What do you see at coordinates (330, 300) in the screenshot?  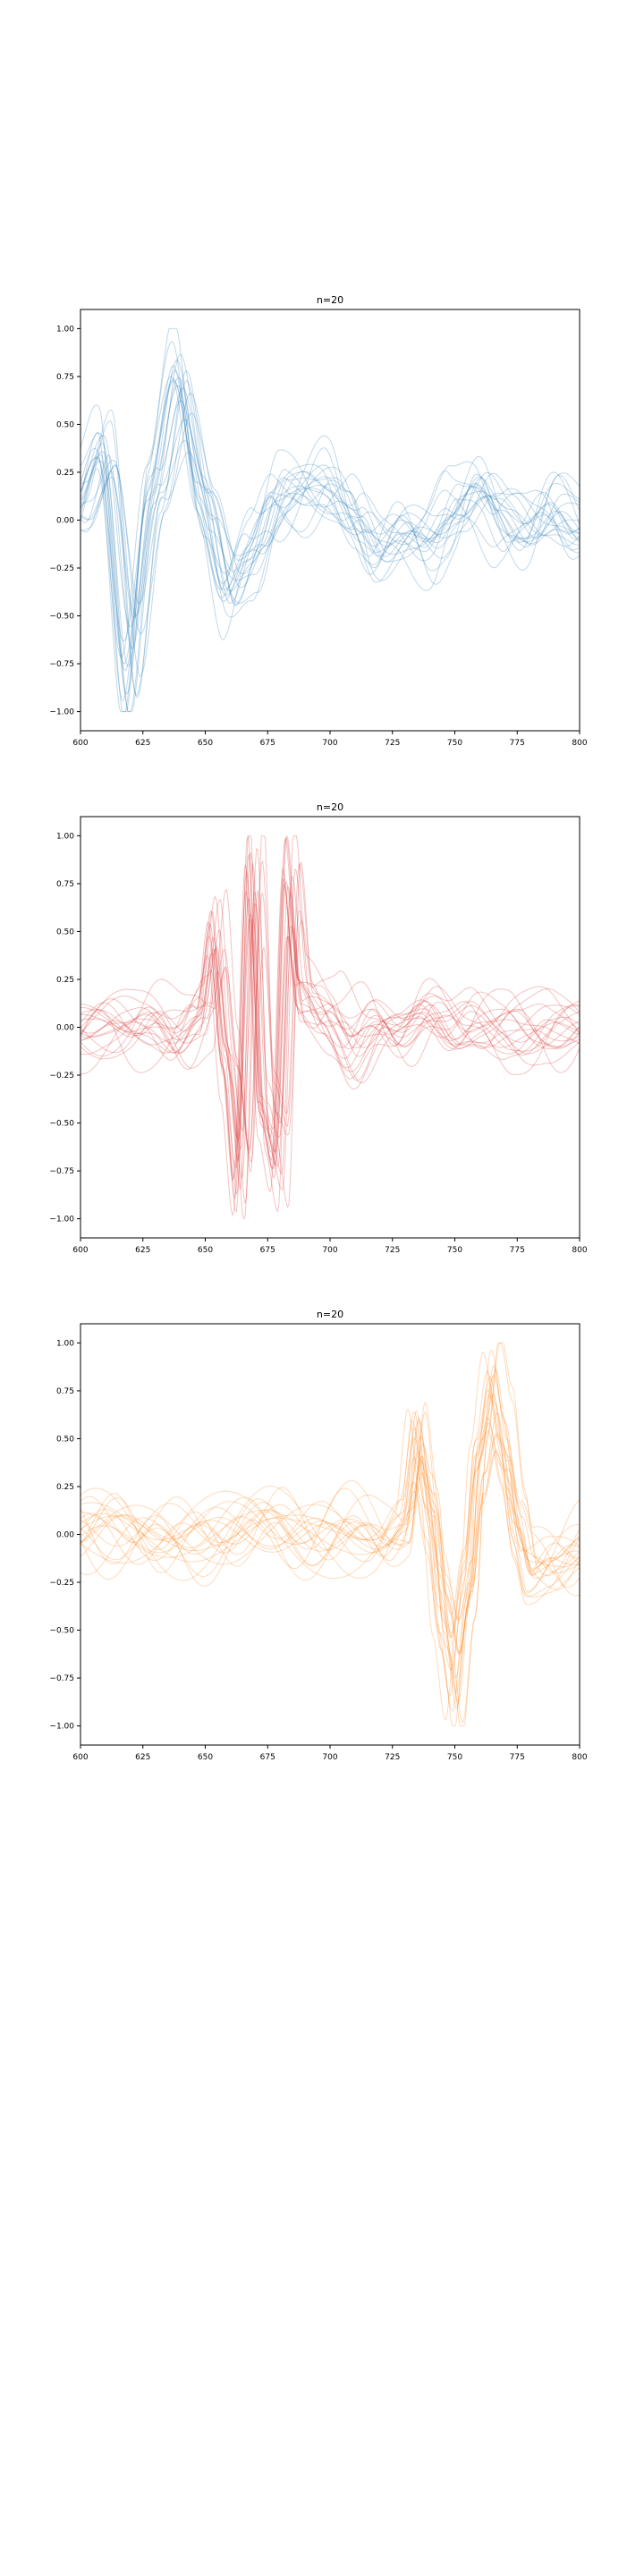 I see `chart-title: n=20` at bounding box center [330, 300].